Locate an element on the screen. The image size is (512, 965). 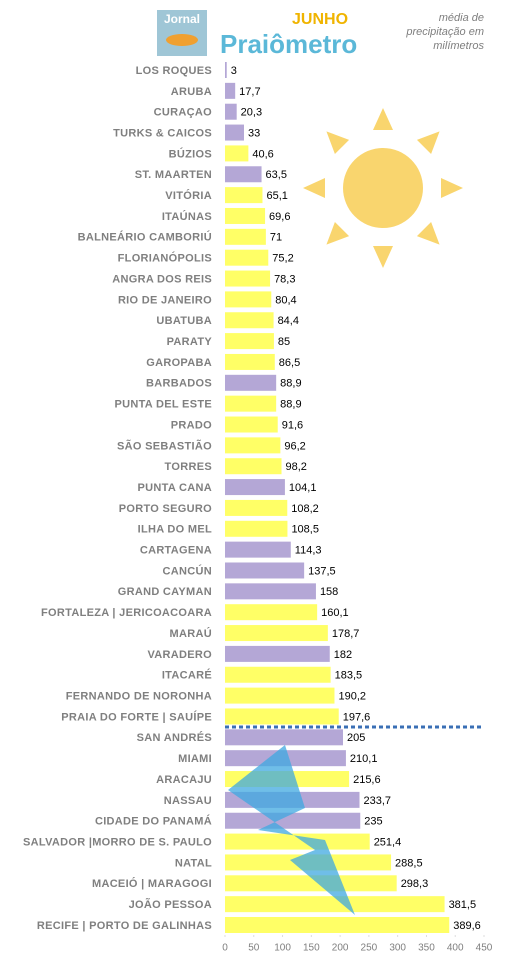
logo-box is located at coordinates (182, 33).